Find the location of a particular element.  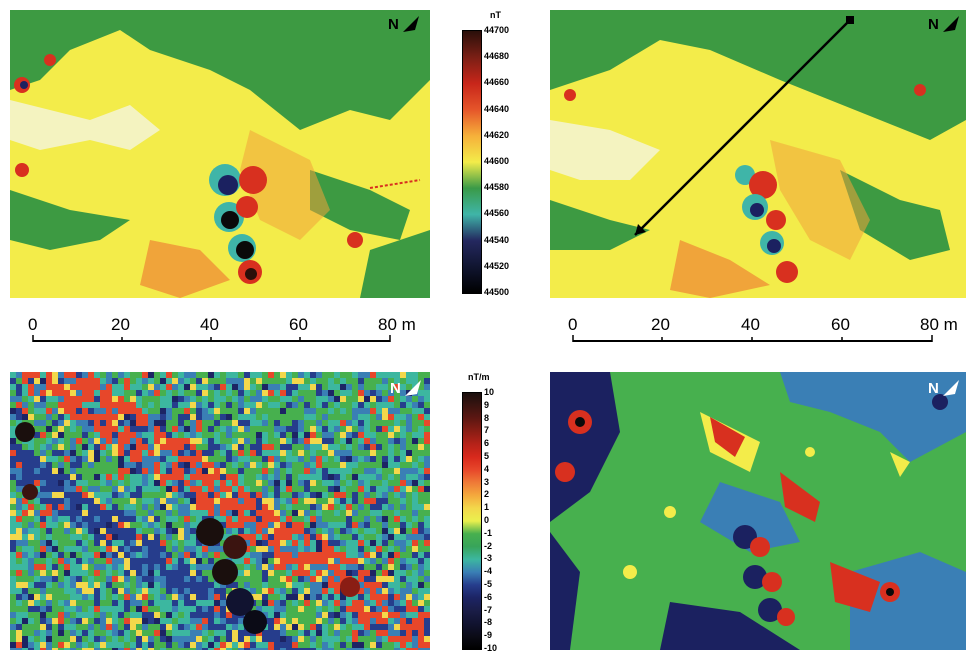

colorbar-tick-label: -9 is located at coordinates (488, 635).